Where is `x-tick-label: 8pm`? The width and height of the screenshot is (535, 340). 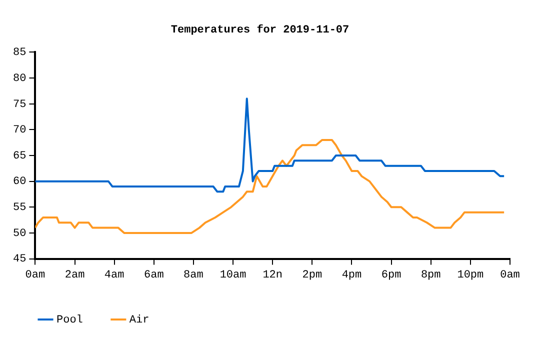
x-tick-label: 8pm is located at coordinates (431, 275).